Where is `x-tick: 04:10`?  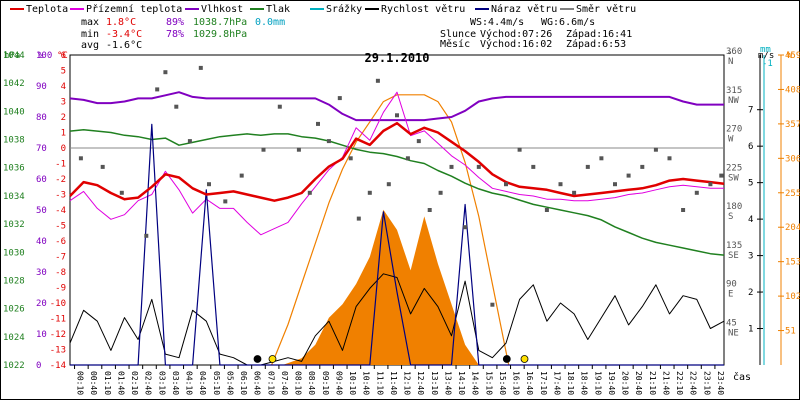 x-tick: 04:10 is located at coordinates (189, 383).